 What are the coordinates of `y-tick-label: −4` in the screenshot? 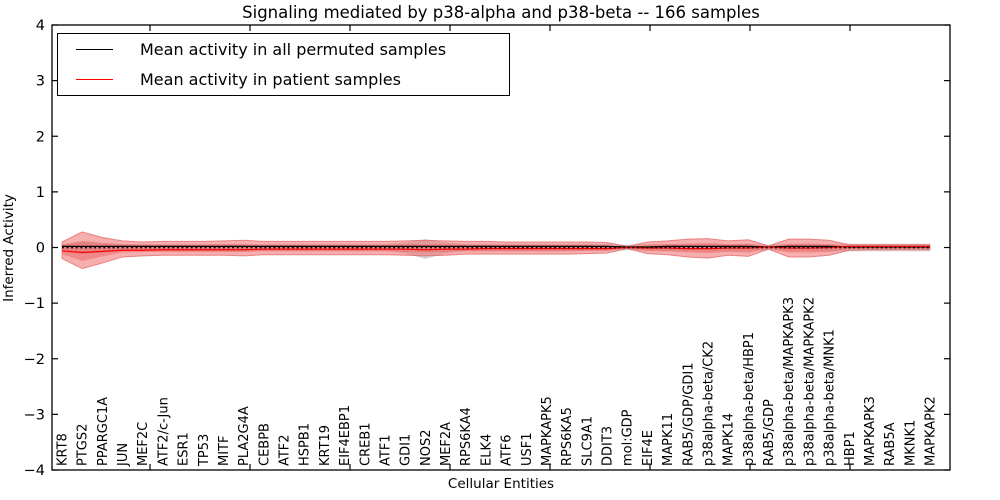 It's located at (34, 471).